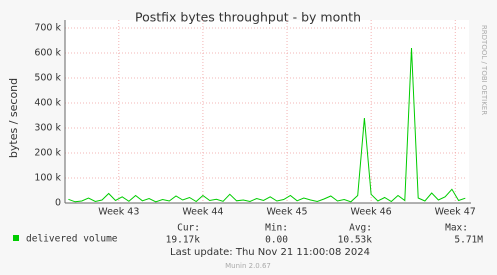 Image resolution: width=497 pixels, height=275 pixels. I want to click on last-update: Last update: Thu Nov 21 11:00:08 2024, so click(270, 252).